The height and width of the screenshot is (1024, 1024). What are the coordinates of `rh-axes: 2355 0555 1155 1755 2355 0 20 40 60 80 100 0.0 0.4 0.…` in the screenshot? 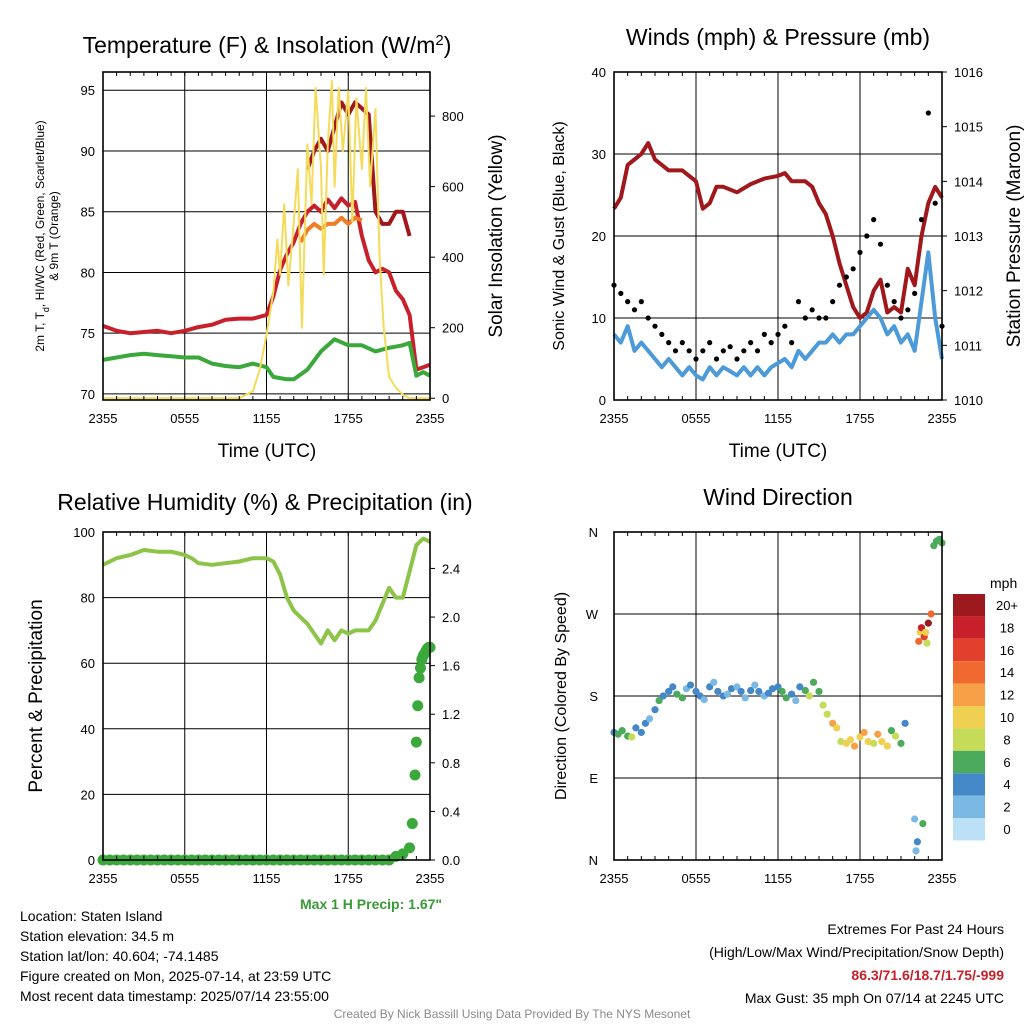 It's located at (266, 705).